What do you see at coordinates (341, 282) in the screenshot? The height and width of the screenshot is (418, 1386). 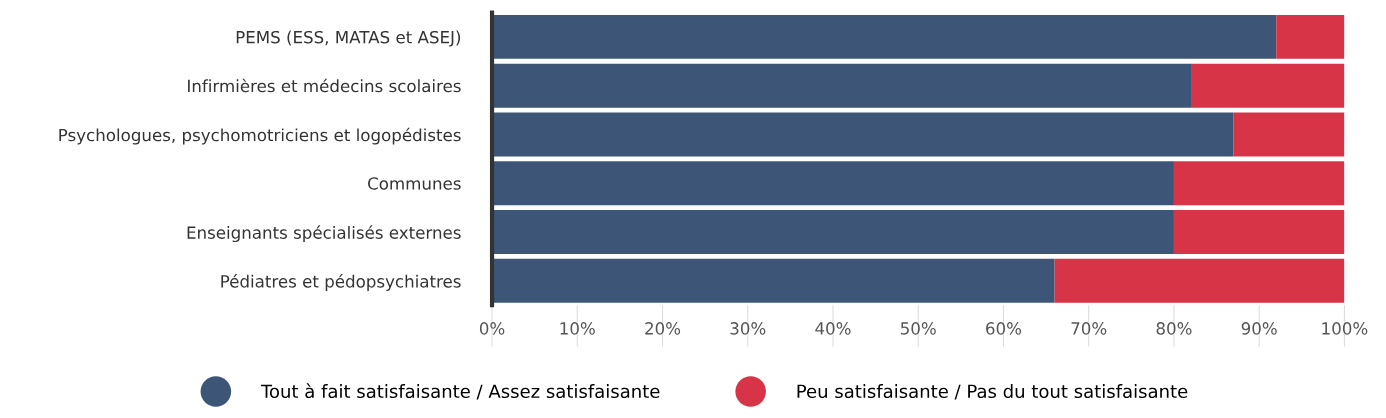 I see `y-tick-label: Pédiatres et pédopsychiatres` at bounding box center [341, 282].